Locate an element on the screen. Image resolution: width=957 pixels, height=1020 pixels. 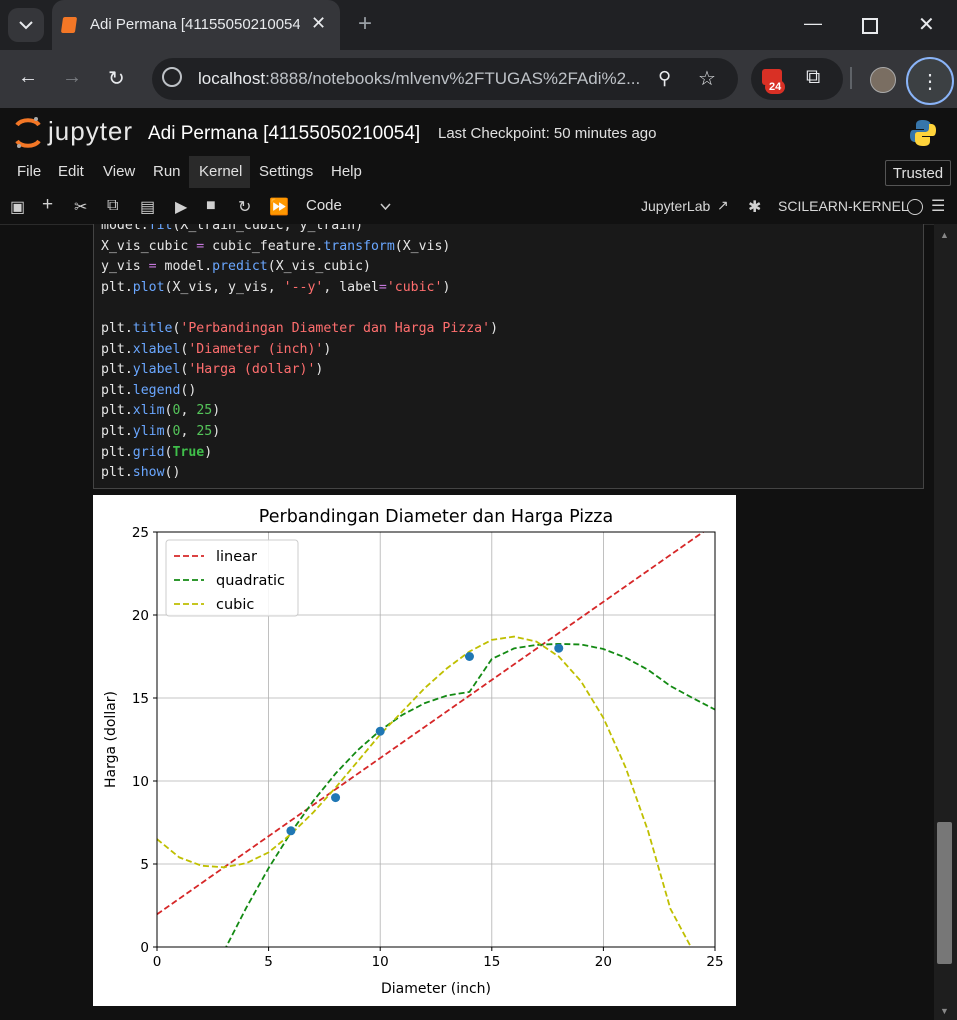
kernel-status-icon is located at coordinates (915, 207).